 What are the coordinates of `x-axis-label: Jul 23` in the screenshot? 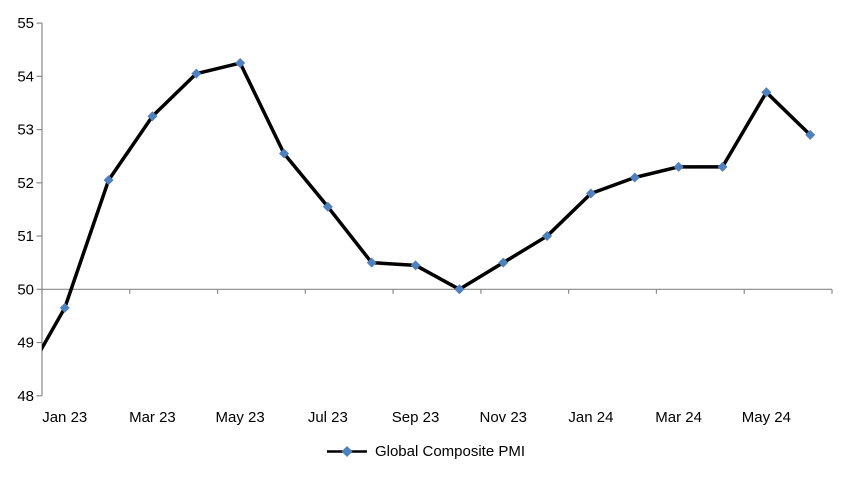 It's located at (328, 417).